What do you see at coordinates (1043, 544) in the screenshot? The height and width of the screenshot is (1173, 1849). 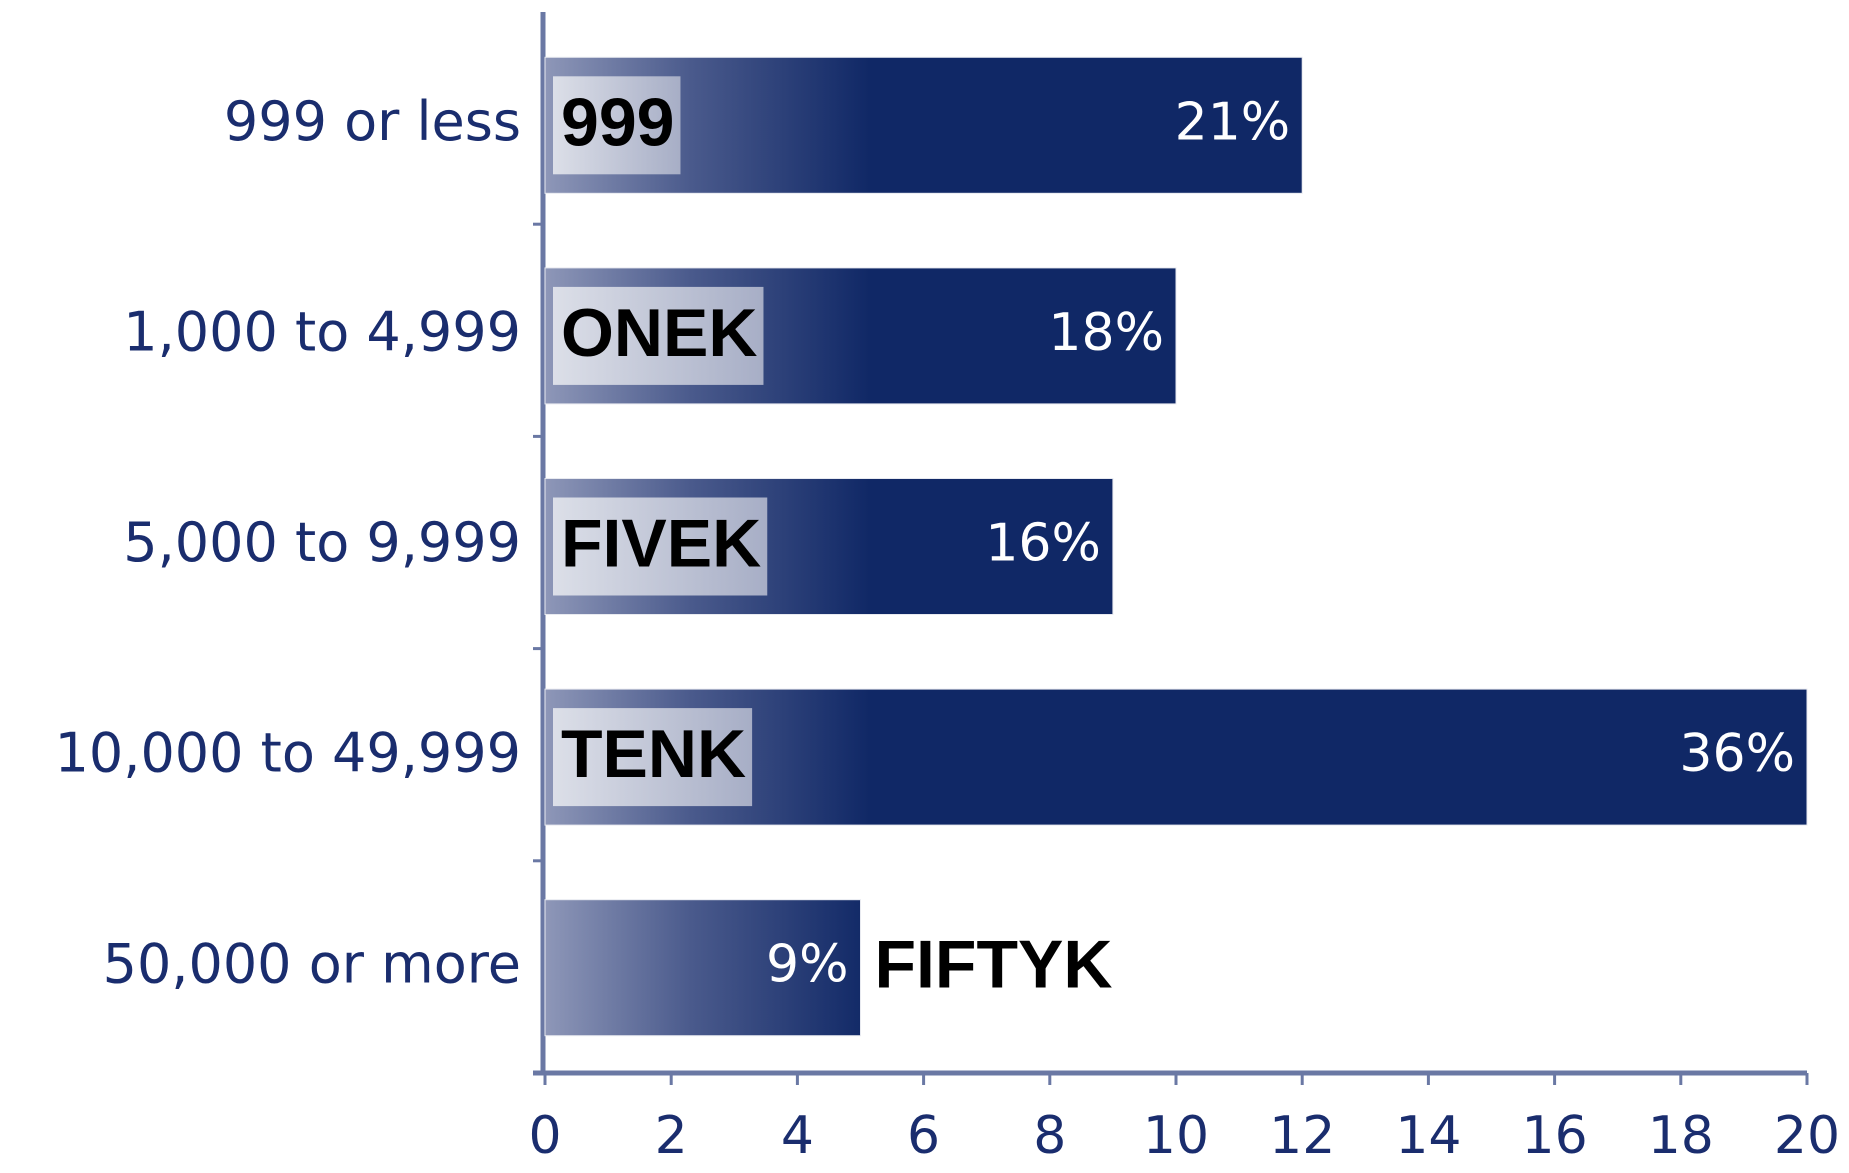 I see `percent-label: 16%` at bounding box center [1043, 544].